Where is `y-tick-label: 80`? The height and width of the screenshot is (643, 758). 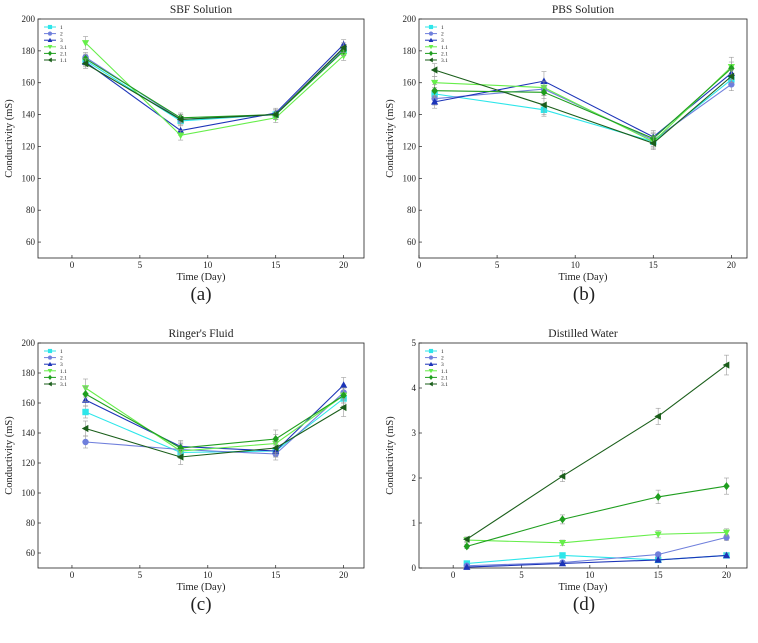
y-tick-label: 80 is located at coordinates (31, 523).